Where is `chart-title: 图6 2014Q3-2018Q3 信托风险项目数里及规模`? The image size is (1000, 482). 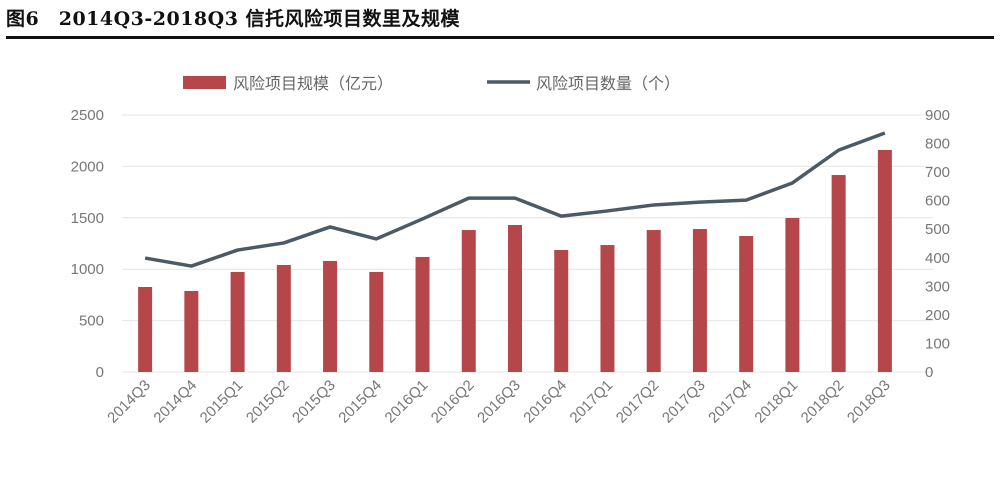 chart-title: 图6 2014Q3-2018Q3 信托风险项目数里及规模 is located at coordinates (233, 19).